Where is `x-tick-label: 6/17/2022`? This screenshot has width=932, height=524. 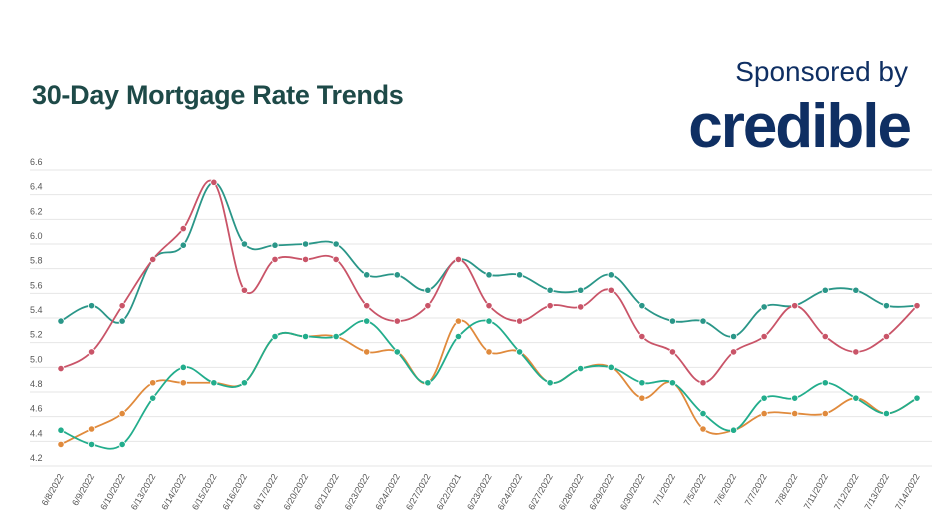 x-tick-label: 6/17/2022 is located at coordinates (265, 492).